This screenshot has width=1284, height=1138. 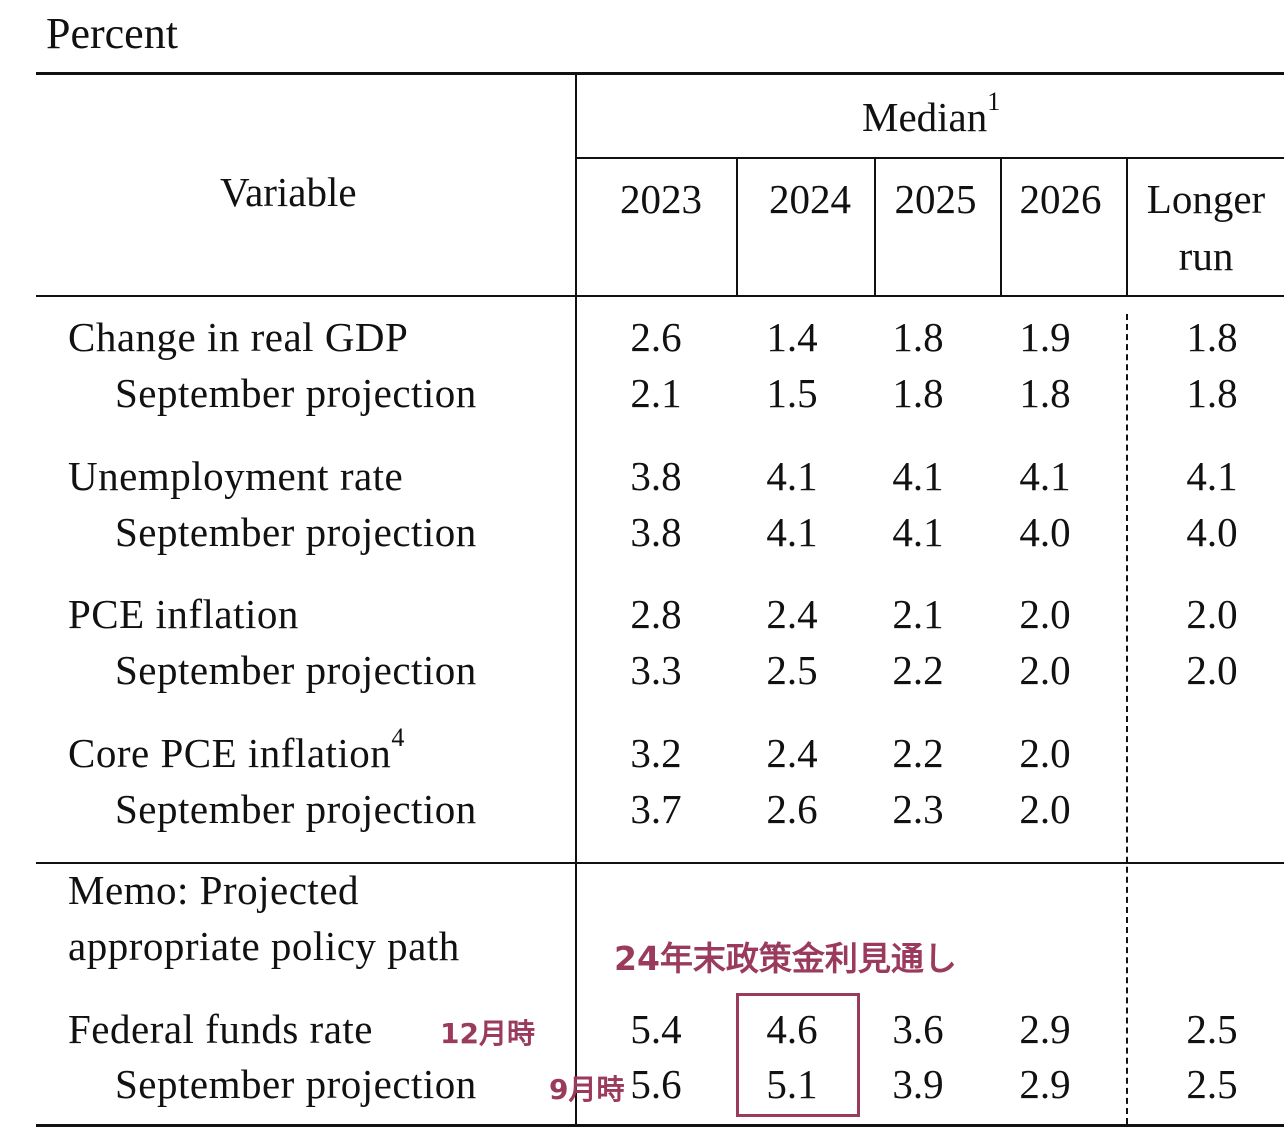 What do you see at coordinates (918, 809) in the screenshot?
I see `value-cell-2025: 2.3` at bounding box center [918, 809].